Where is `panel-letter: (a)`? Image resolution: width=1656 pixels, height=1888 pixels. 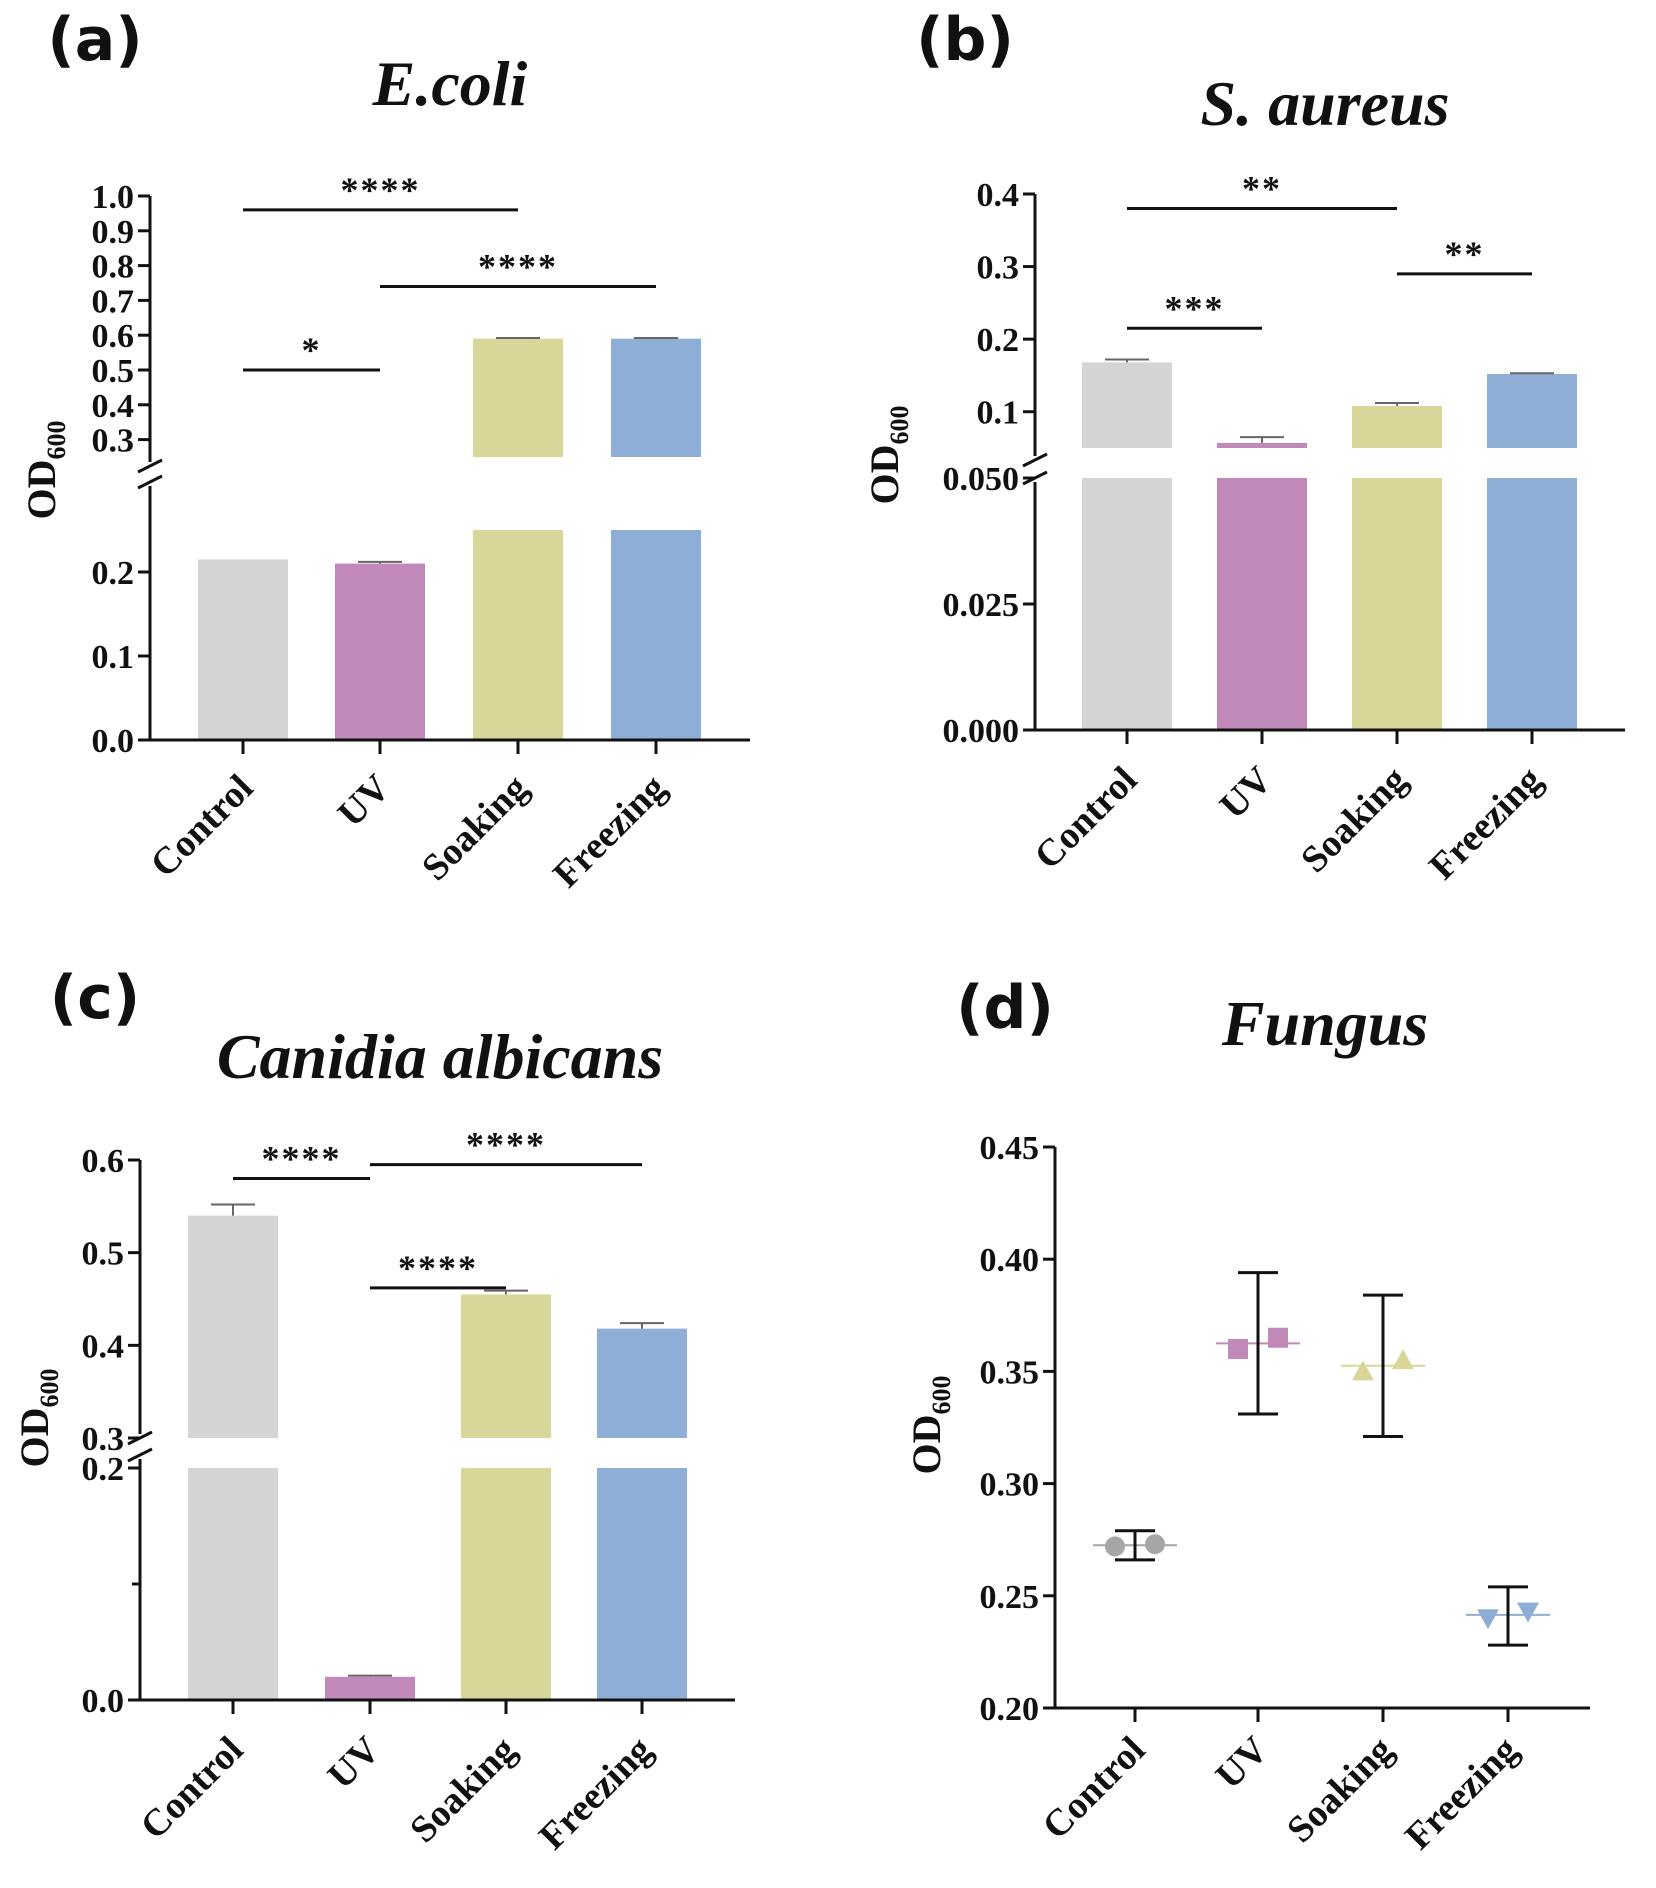
panel-letter: (a) is located at coordinates (94, 40).